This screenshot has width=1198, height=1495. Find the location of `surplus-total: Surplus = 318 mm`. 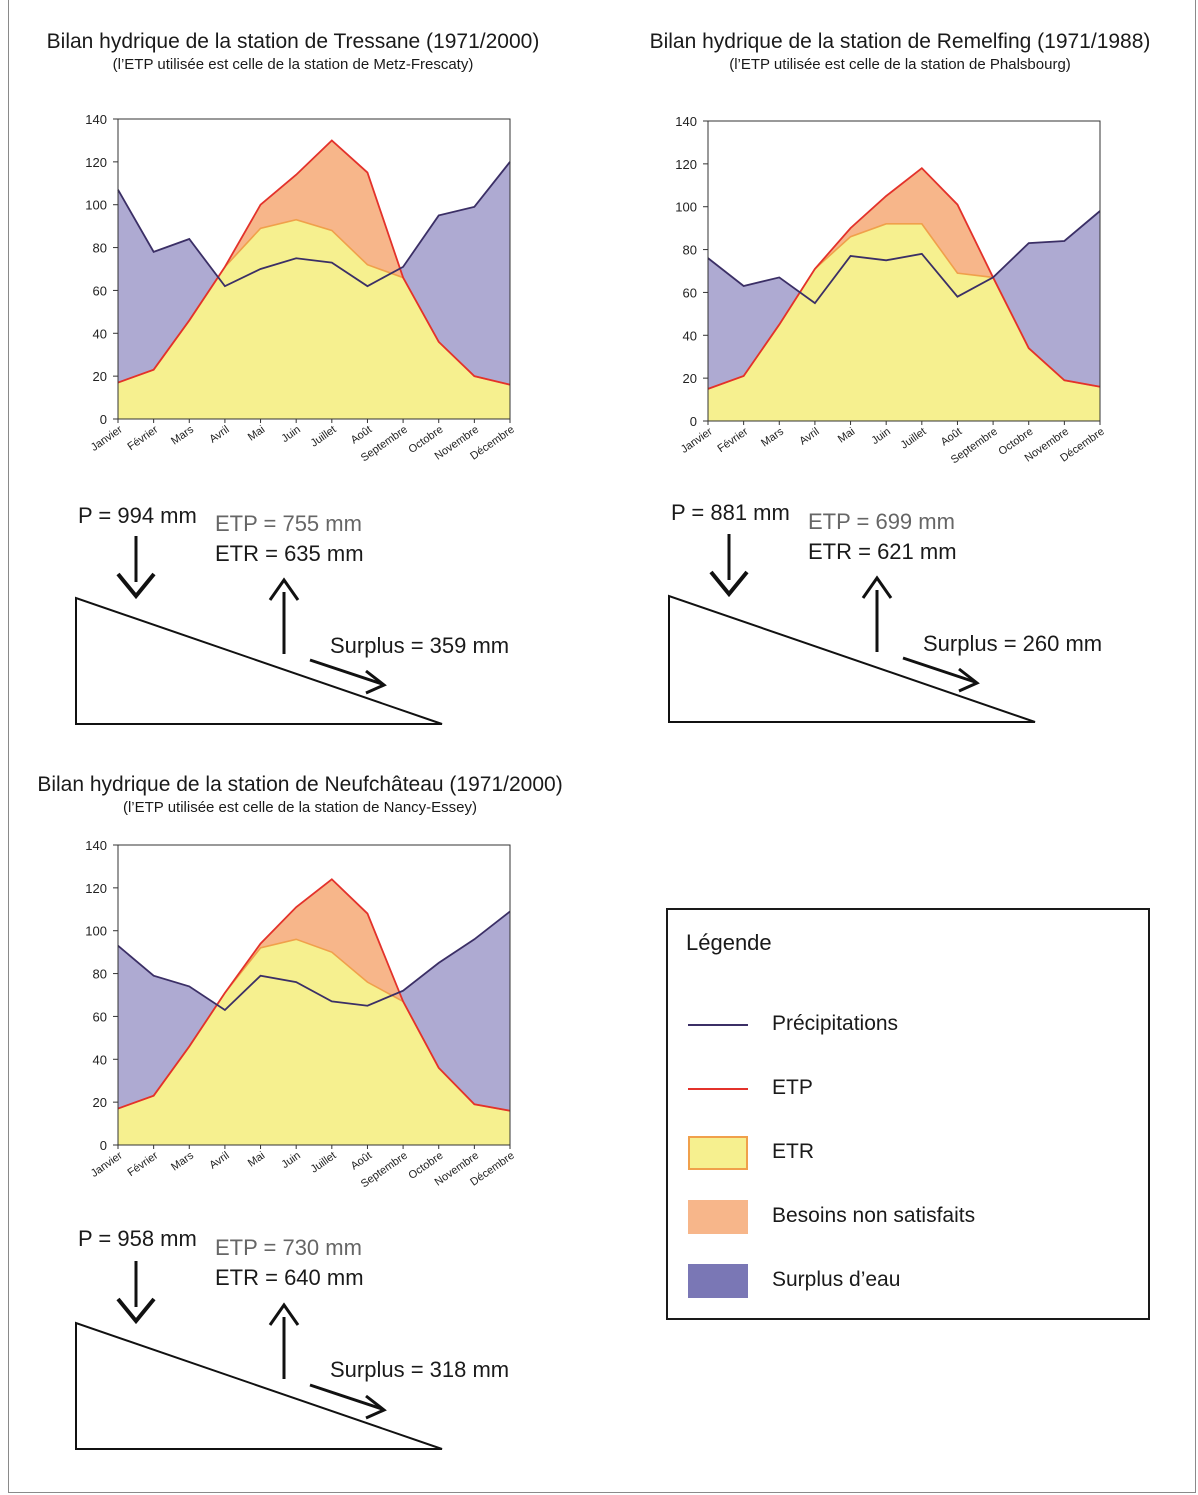

surplus-total: Surplus = 318 mm is located at coordinates (420, 1369).